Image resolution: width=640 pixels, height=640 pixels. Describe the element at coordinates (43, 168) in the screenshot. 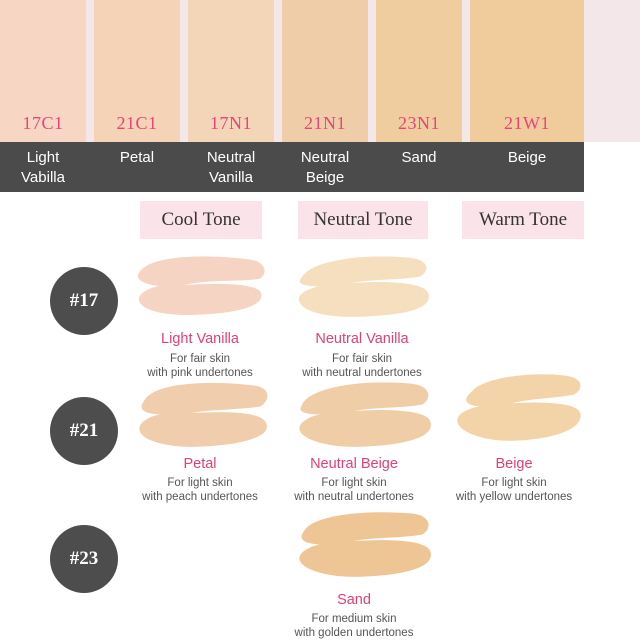

I see `shade-name-light-vabilla: Light Vabilla` at that location.